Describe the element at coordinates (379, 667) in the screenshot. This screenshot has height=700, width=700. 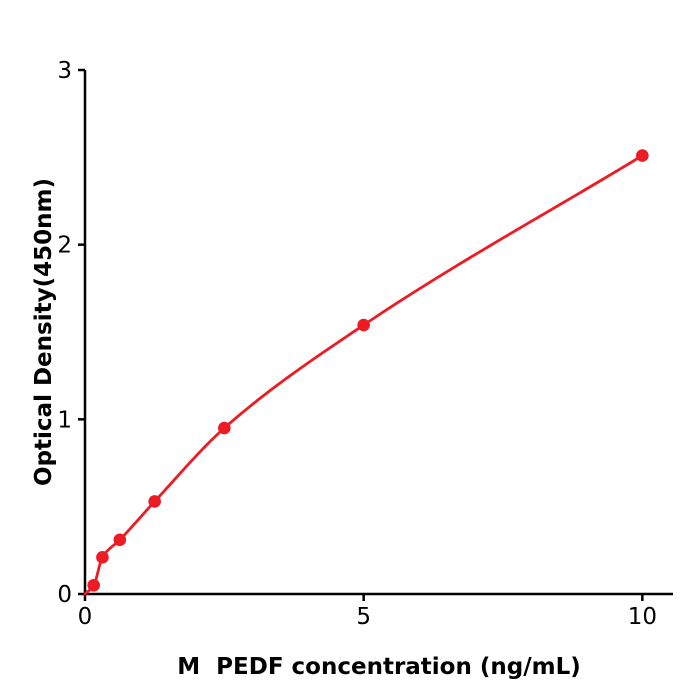
I see `x-axis-title: M PEDF concentration (ng/mL)` at that location.